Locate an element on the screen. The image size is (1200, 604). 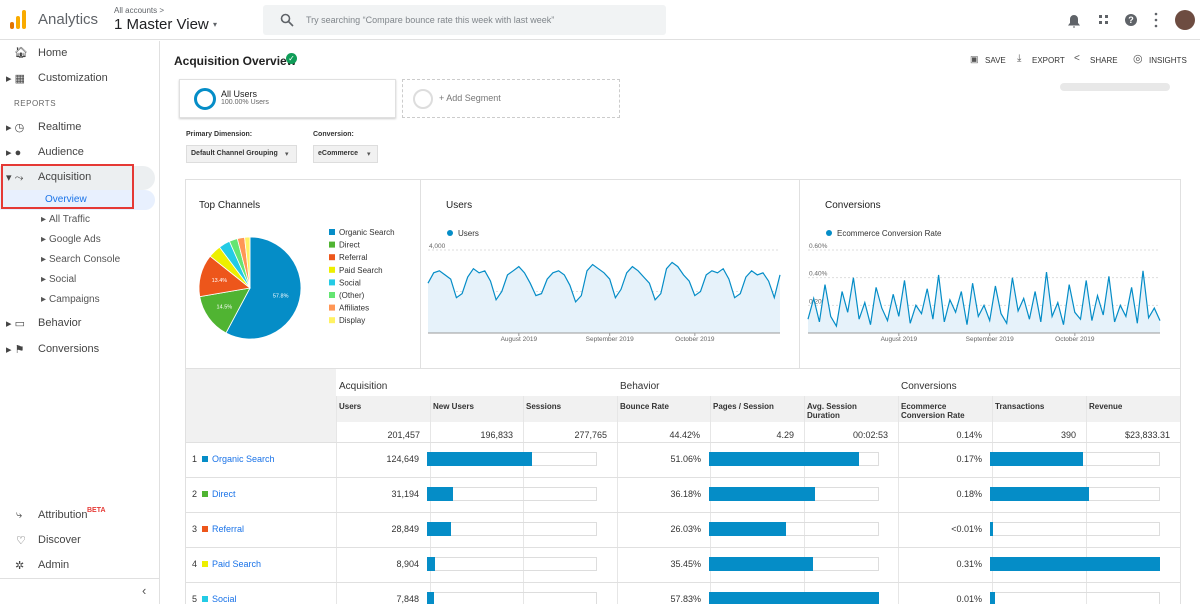
nav-item: Acquisition is located at coordinates (65, 177).